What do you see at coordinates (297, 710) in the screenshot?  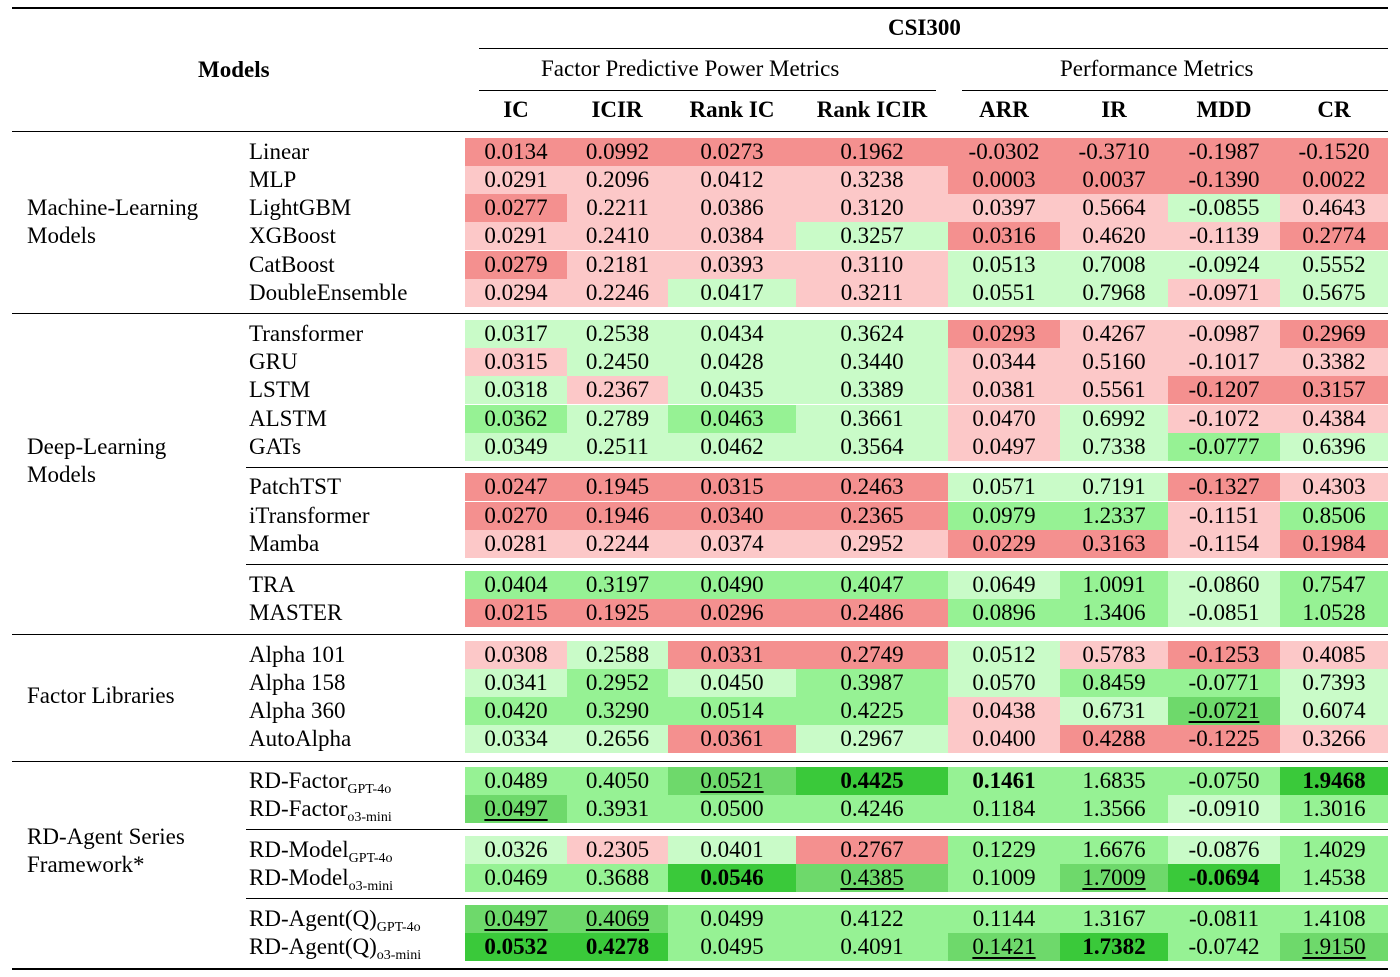 I see `model-name-text: Alpha 360` at bounding box center [297, 710].